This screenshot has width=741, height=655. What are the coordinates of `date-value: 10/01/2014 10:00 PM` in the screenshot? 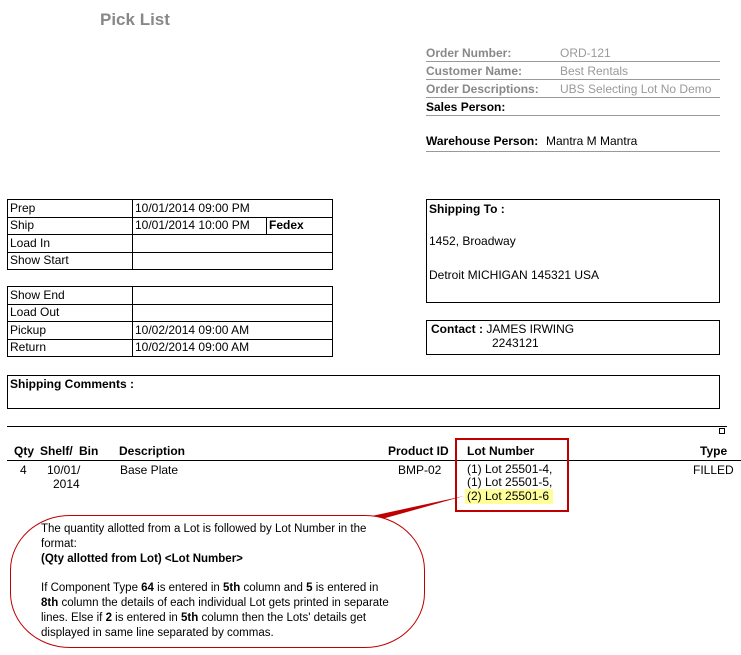 It's located at (199, 225).